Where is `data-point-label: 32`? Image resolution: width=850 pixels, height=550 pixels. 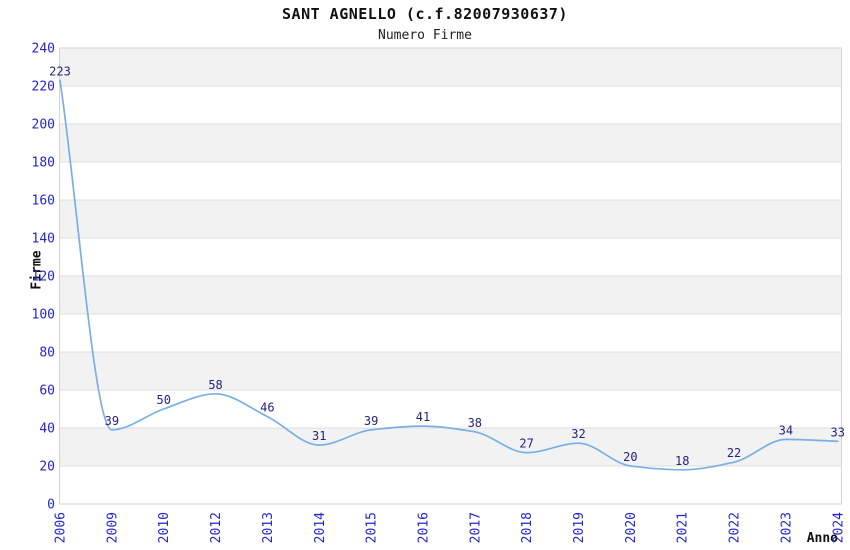
data-point-label: 32 is located at coordinates (578, 434).